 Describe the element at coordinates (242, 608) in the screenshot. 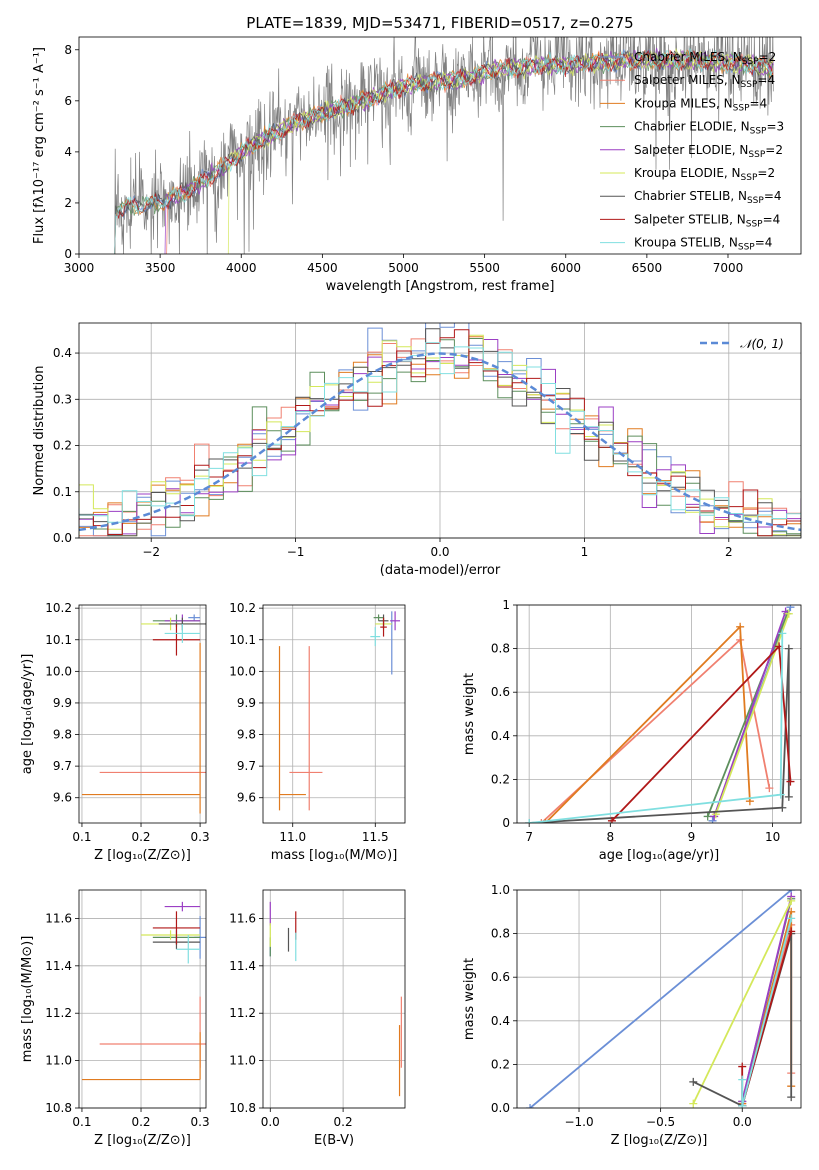

I see `y-tick-label: 10.2` at that location.